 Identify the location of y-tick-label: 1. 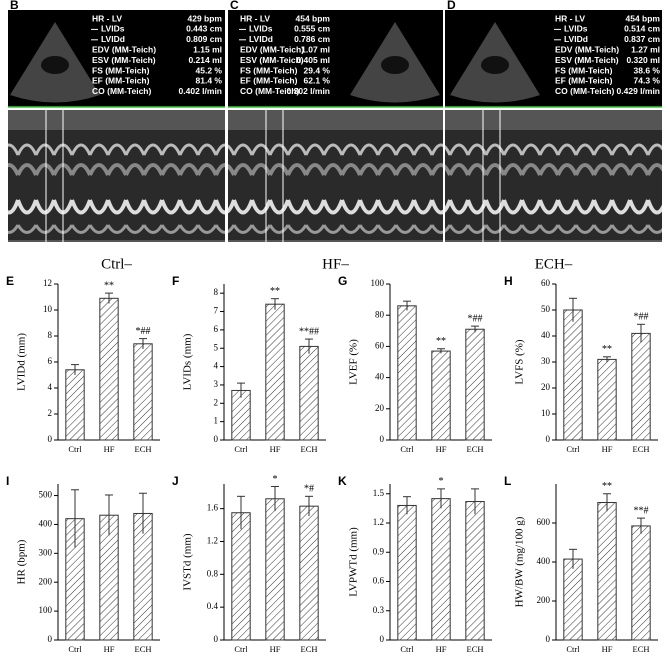
(216, 421).